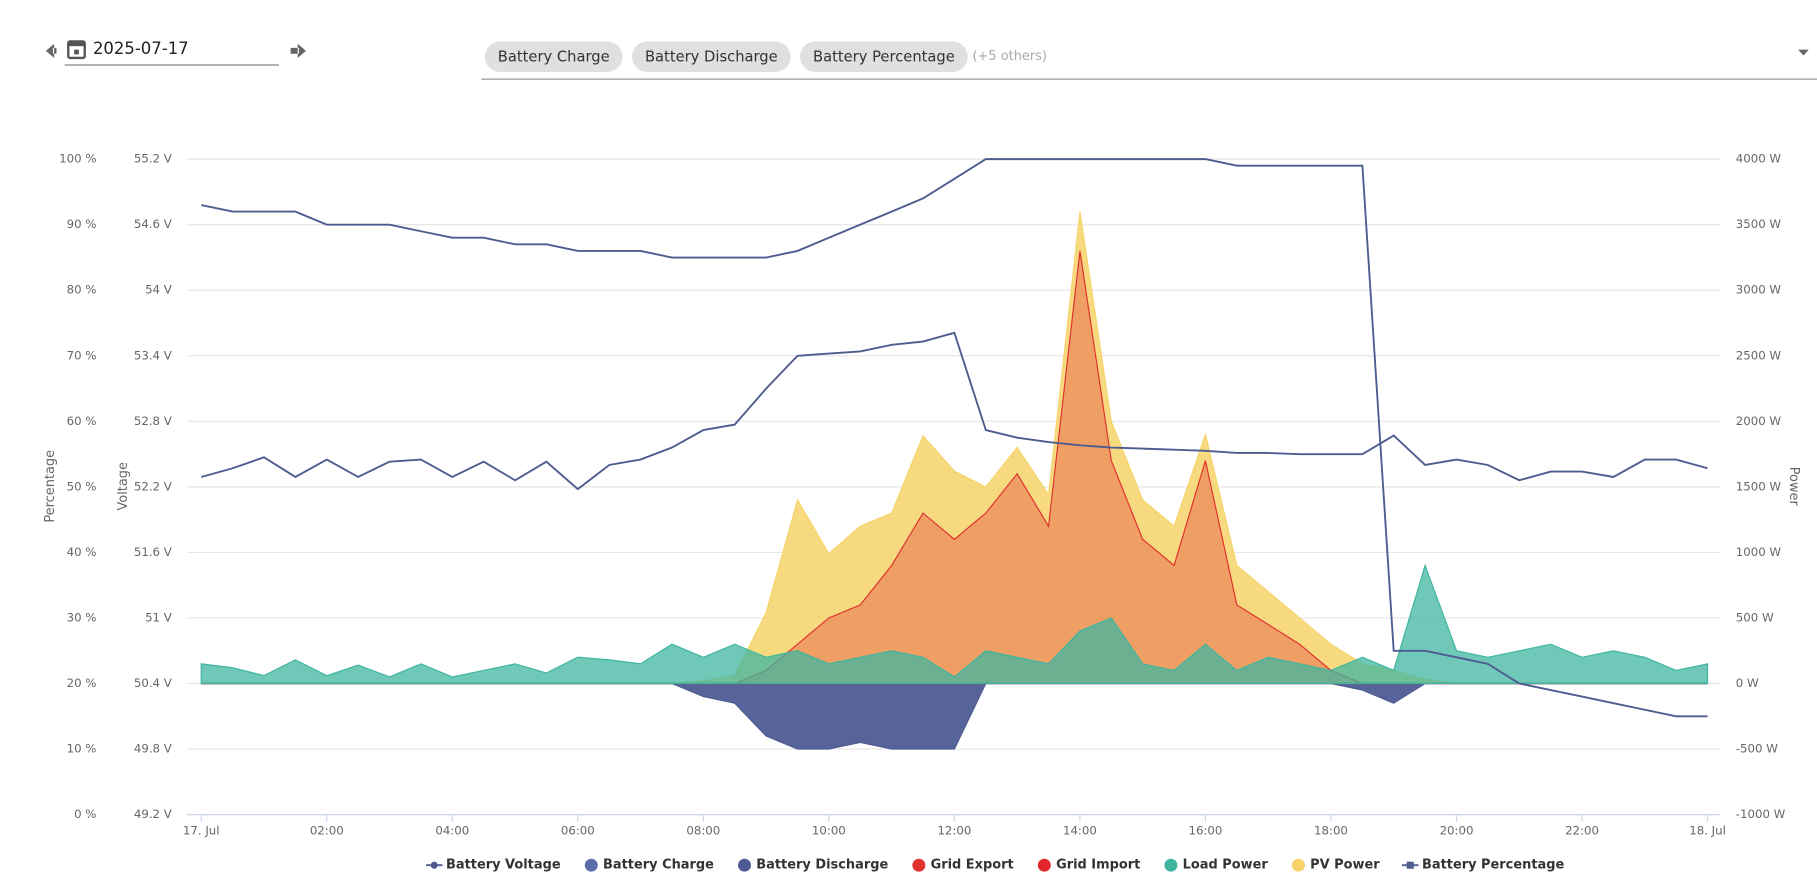 The width and height of the screenshot is (1817, 889). Describe the element at coordinates (82, 355) in the screenshot. I see `percentage-tick-label: 70 %` at that location.